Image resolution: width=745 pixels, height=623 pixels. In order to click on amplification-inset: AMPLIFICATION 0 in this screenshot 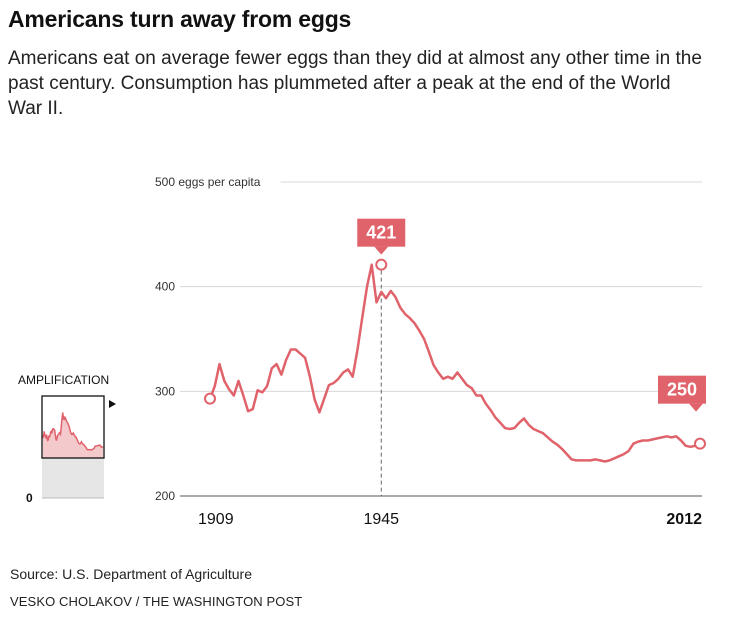, I will do `click(67, 439)`.